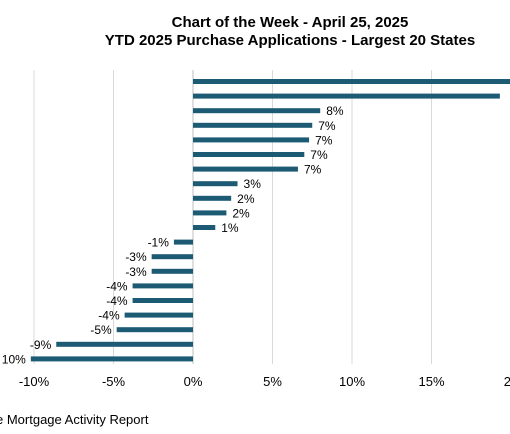 This screenshot has height=434, width=510. I want to click on data-label: 8%, so click(335, 111).